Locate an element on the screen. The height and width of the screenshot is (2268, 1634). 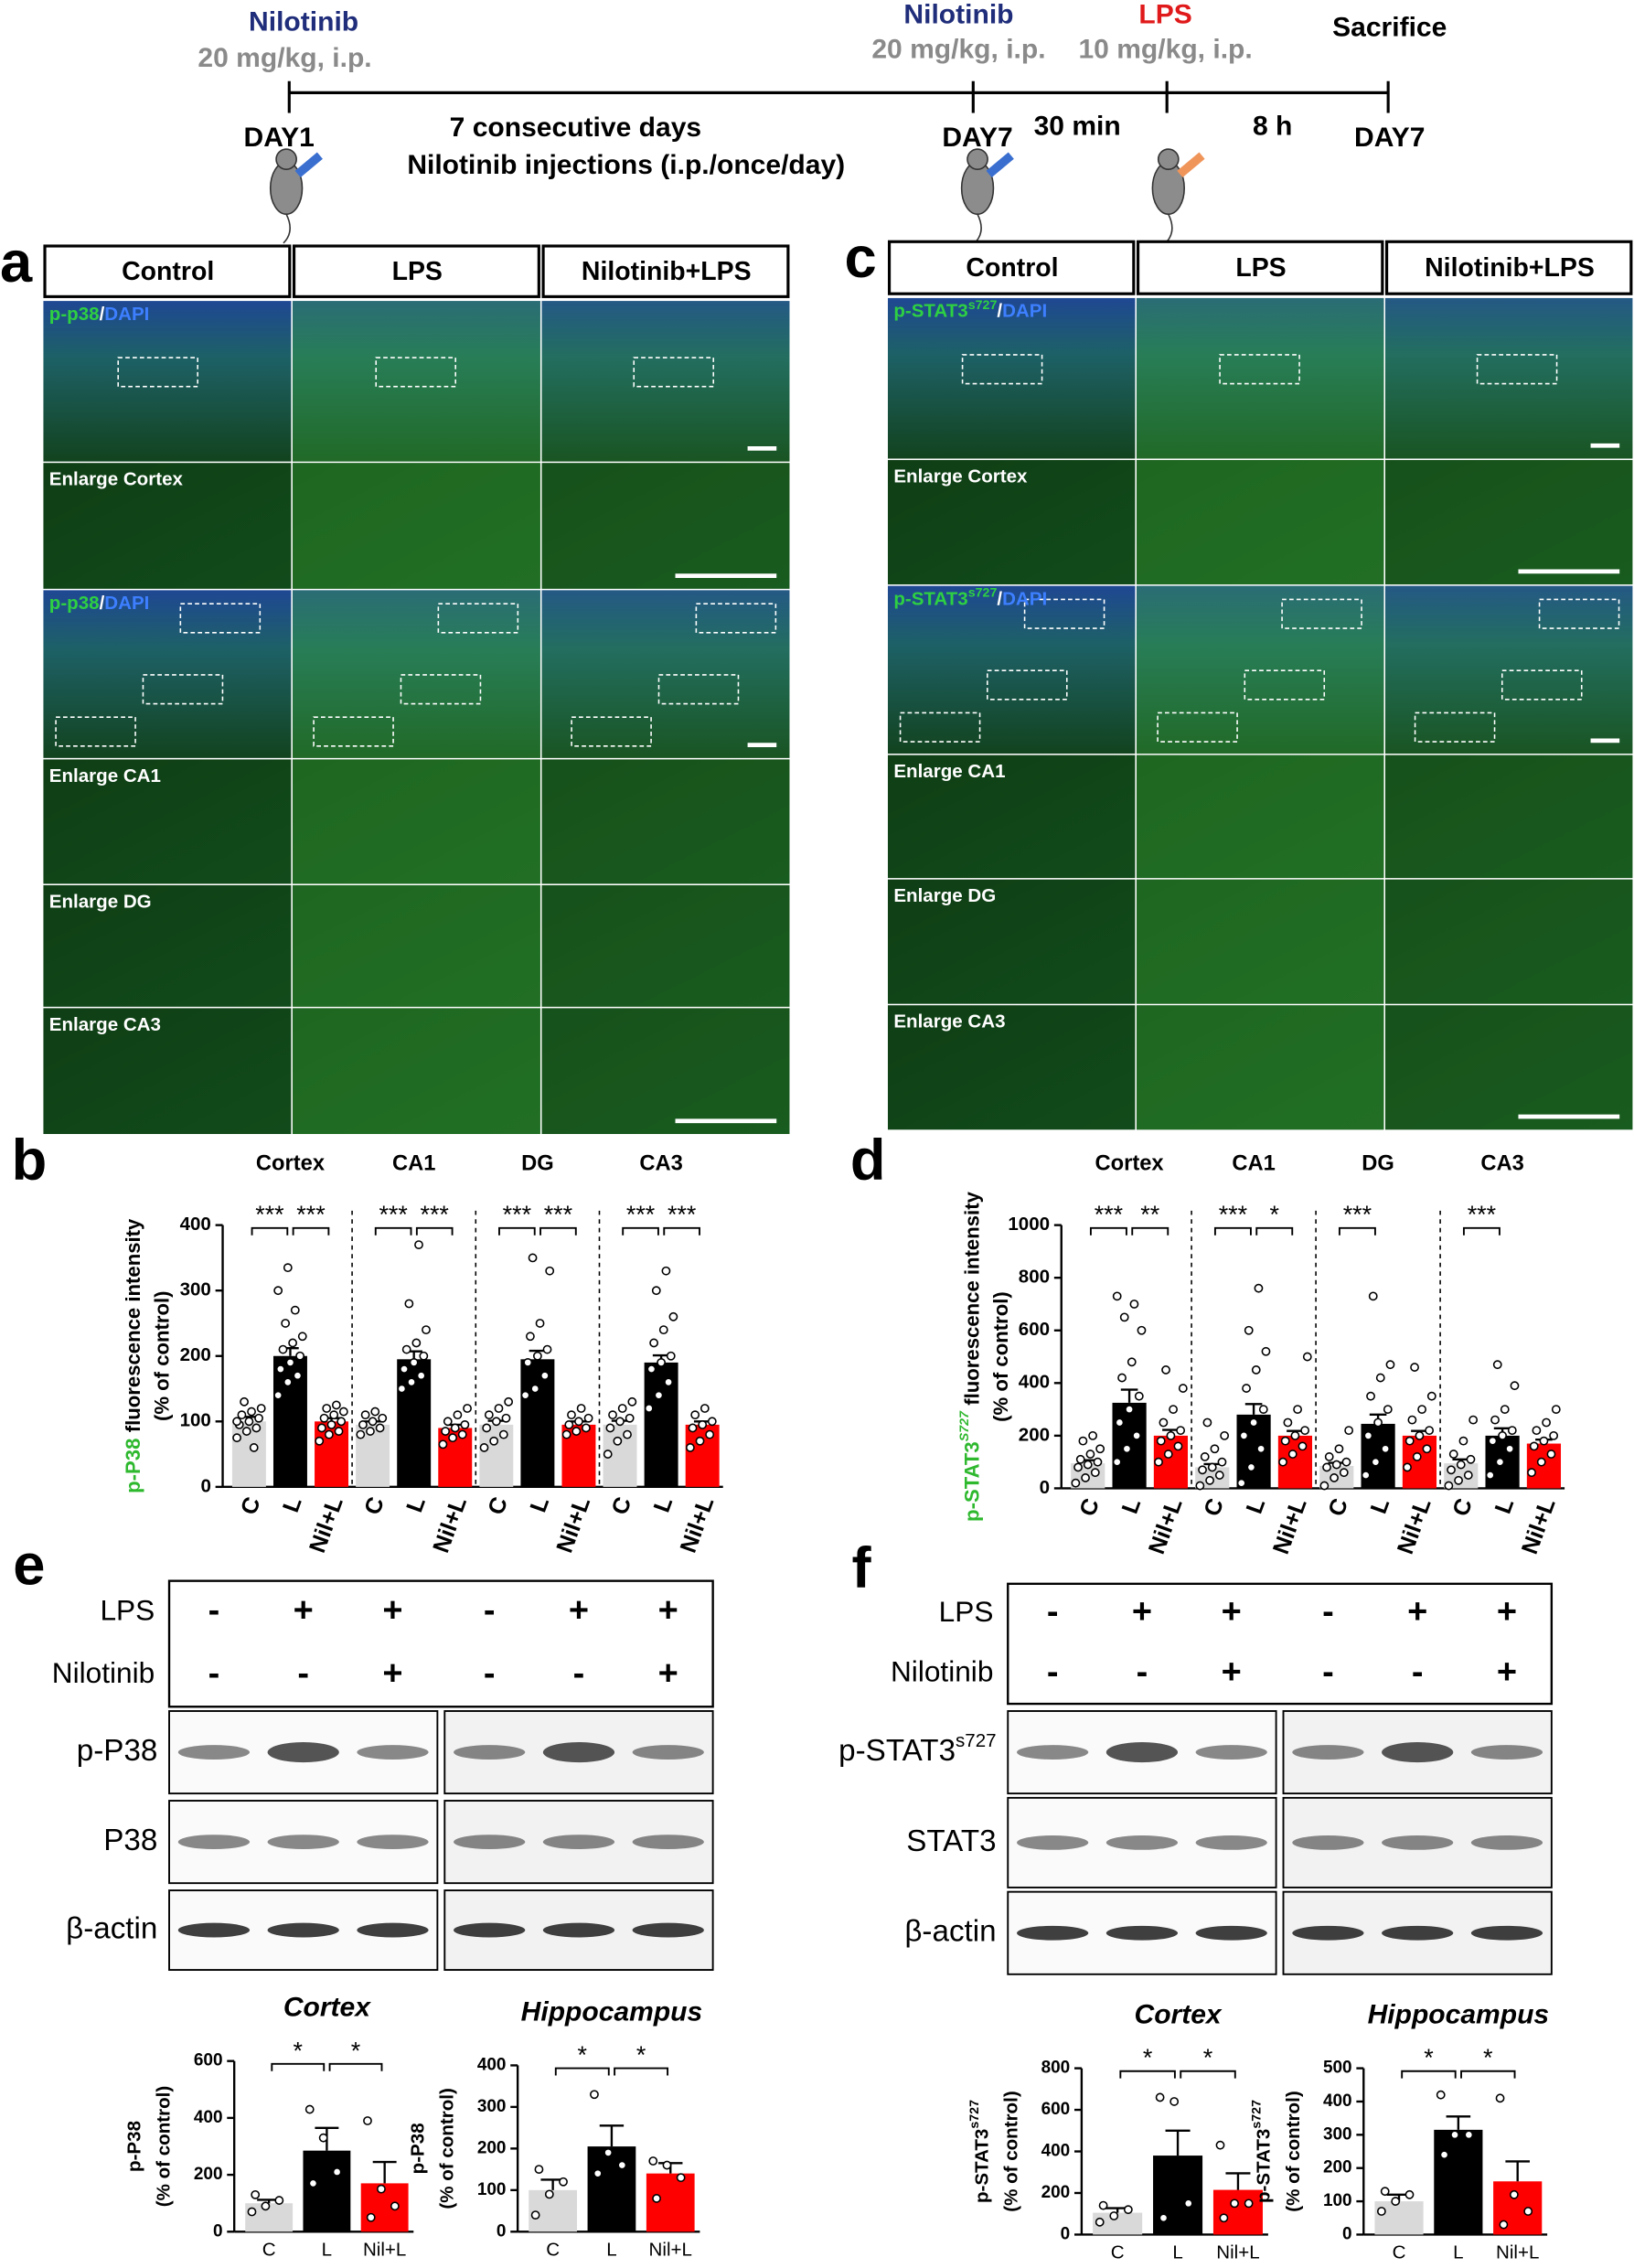
significance-label: * is located at coordinates (1429, 2057).